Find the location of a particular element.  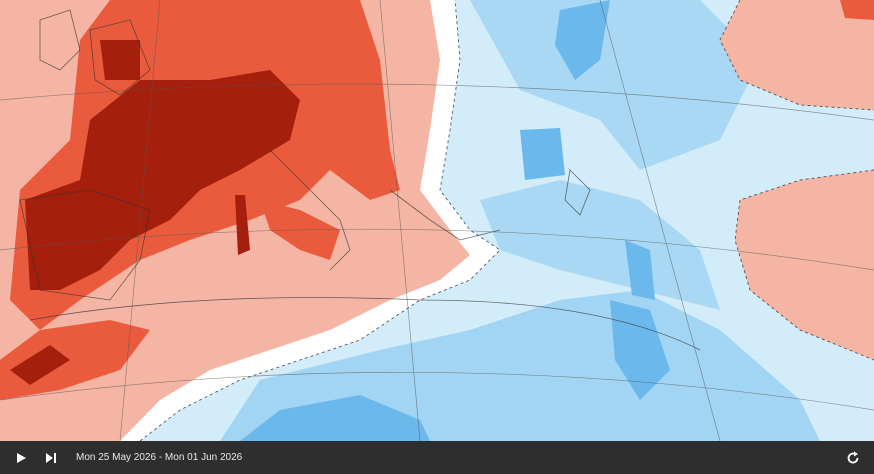

play-button is located at coordinates (21, 458).